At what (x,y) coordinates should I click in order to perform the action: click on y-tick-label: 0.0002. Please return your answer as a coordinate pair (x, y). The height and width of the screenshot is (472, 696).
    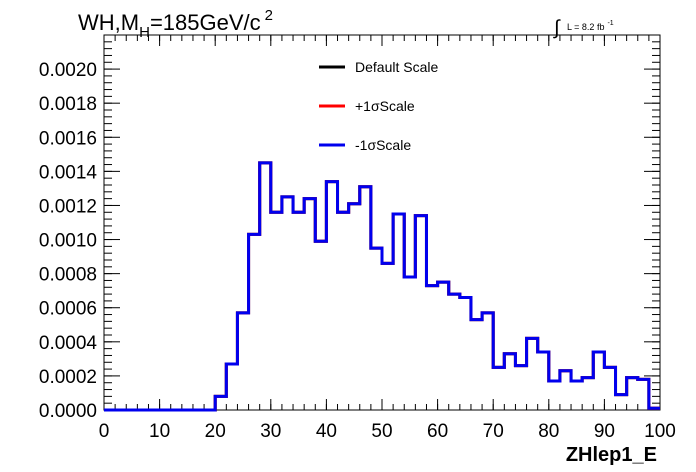
    Looking at the image, I should click on (68, 377).